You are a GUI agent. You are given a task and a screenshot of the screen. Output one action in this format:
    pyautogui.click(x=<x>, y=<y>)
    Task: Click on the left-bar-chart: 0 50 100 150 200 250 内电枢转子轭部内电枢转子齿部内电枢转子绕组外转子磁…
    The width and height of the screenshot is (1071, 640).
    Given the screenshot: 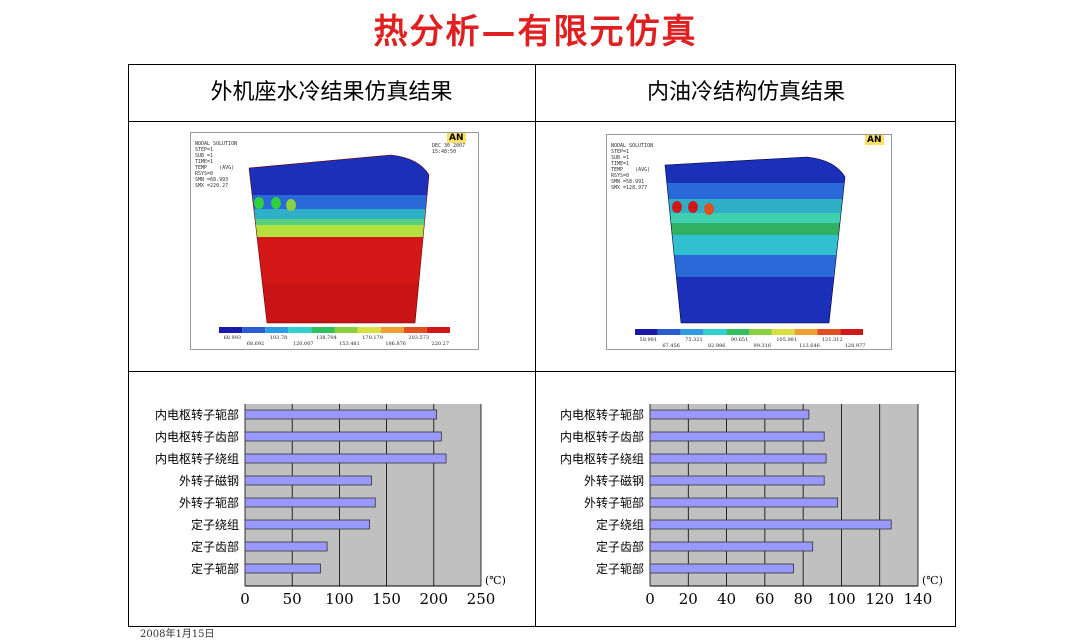 What is the action you would take?
    pyautogui.click(x=330, y=506)
    